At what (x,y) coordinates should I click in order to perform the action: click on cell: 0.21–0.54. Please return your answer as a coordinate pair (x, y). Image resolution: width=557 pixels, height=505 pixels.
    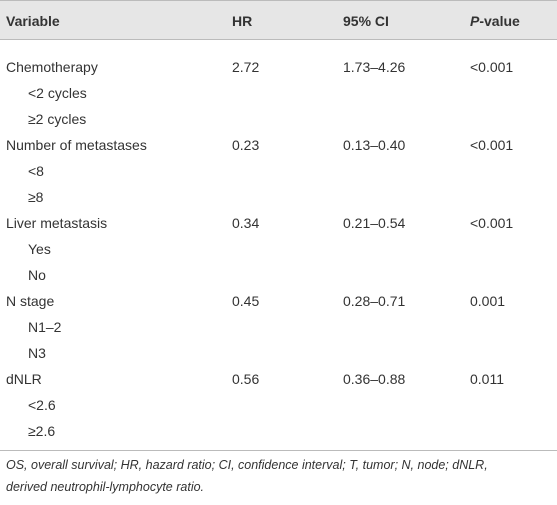
    Looking at the image, I should click on (374, 223).